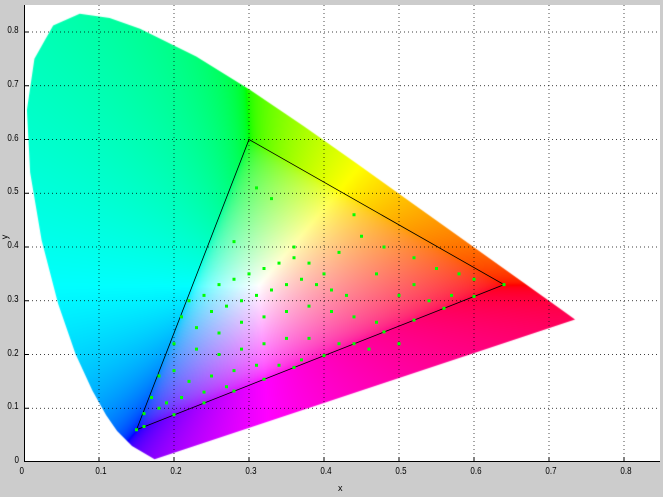 This screenshot has height=497, width=663. Describe the element at coordinates (251, 471) in the screenshot. I see `x-tick-label: 0.3` at that location.